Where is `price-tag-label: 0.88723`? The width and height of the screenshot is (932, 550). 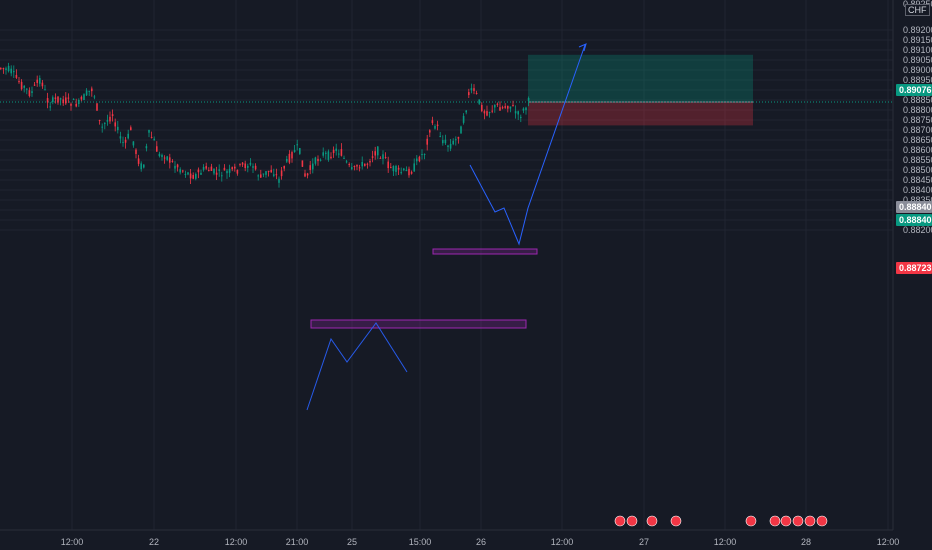
price-tag-label: 0.88723 is located at coordinates (915, 268).